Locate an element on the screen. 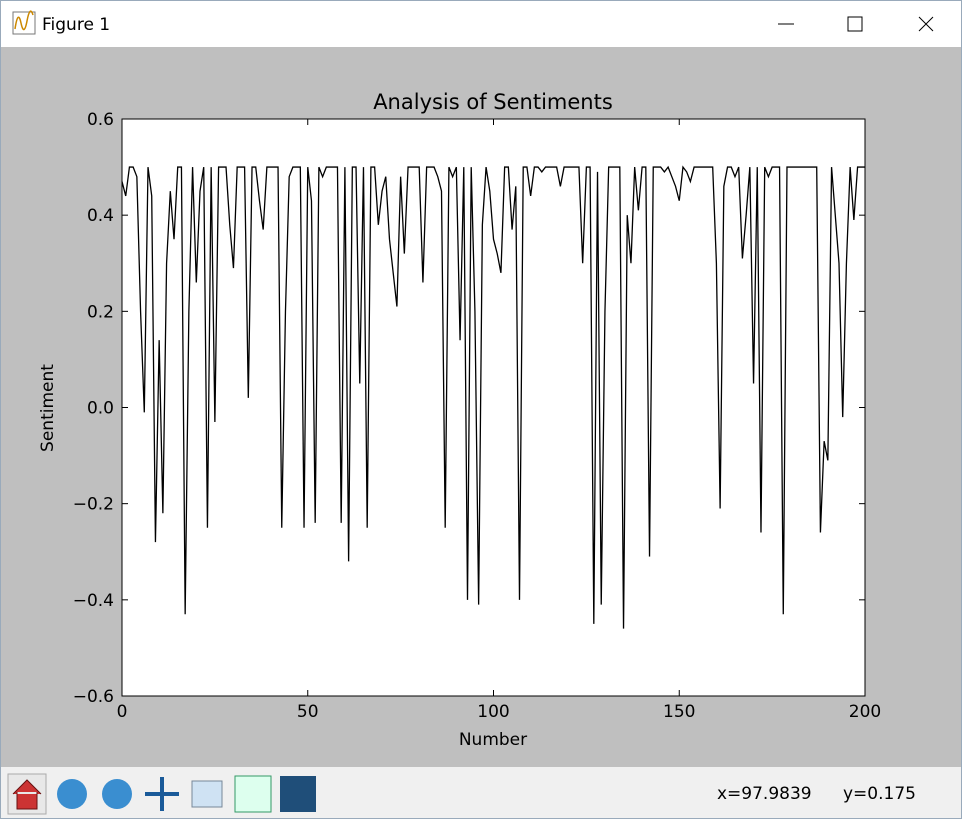 The height and width of the screenshot is (819, 962). maximize-button is located at coordinates (855, 24).